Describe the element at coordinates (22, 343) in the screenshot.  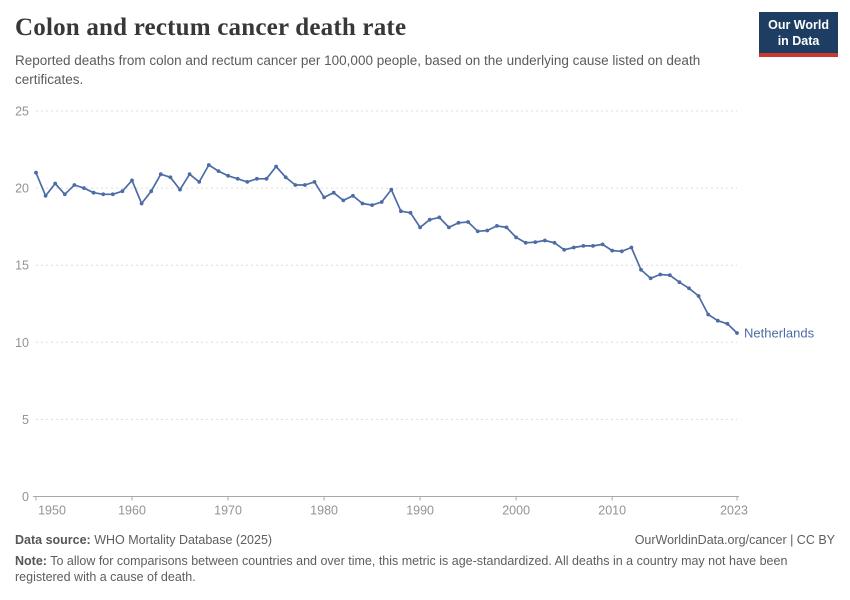
I see `y-tick-label: 10` at that location.